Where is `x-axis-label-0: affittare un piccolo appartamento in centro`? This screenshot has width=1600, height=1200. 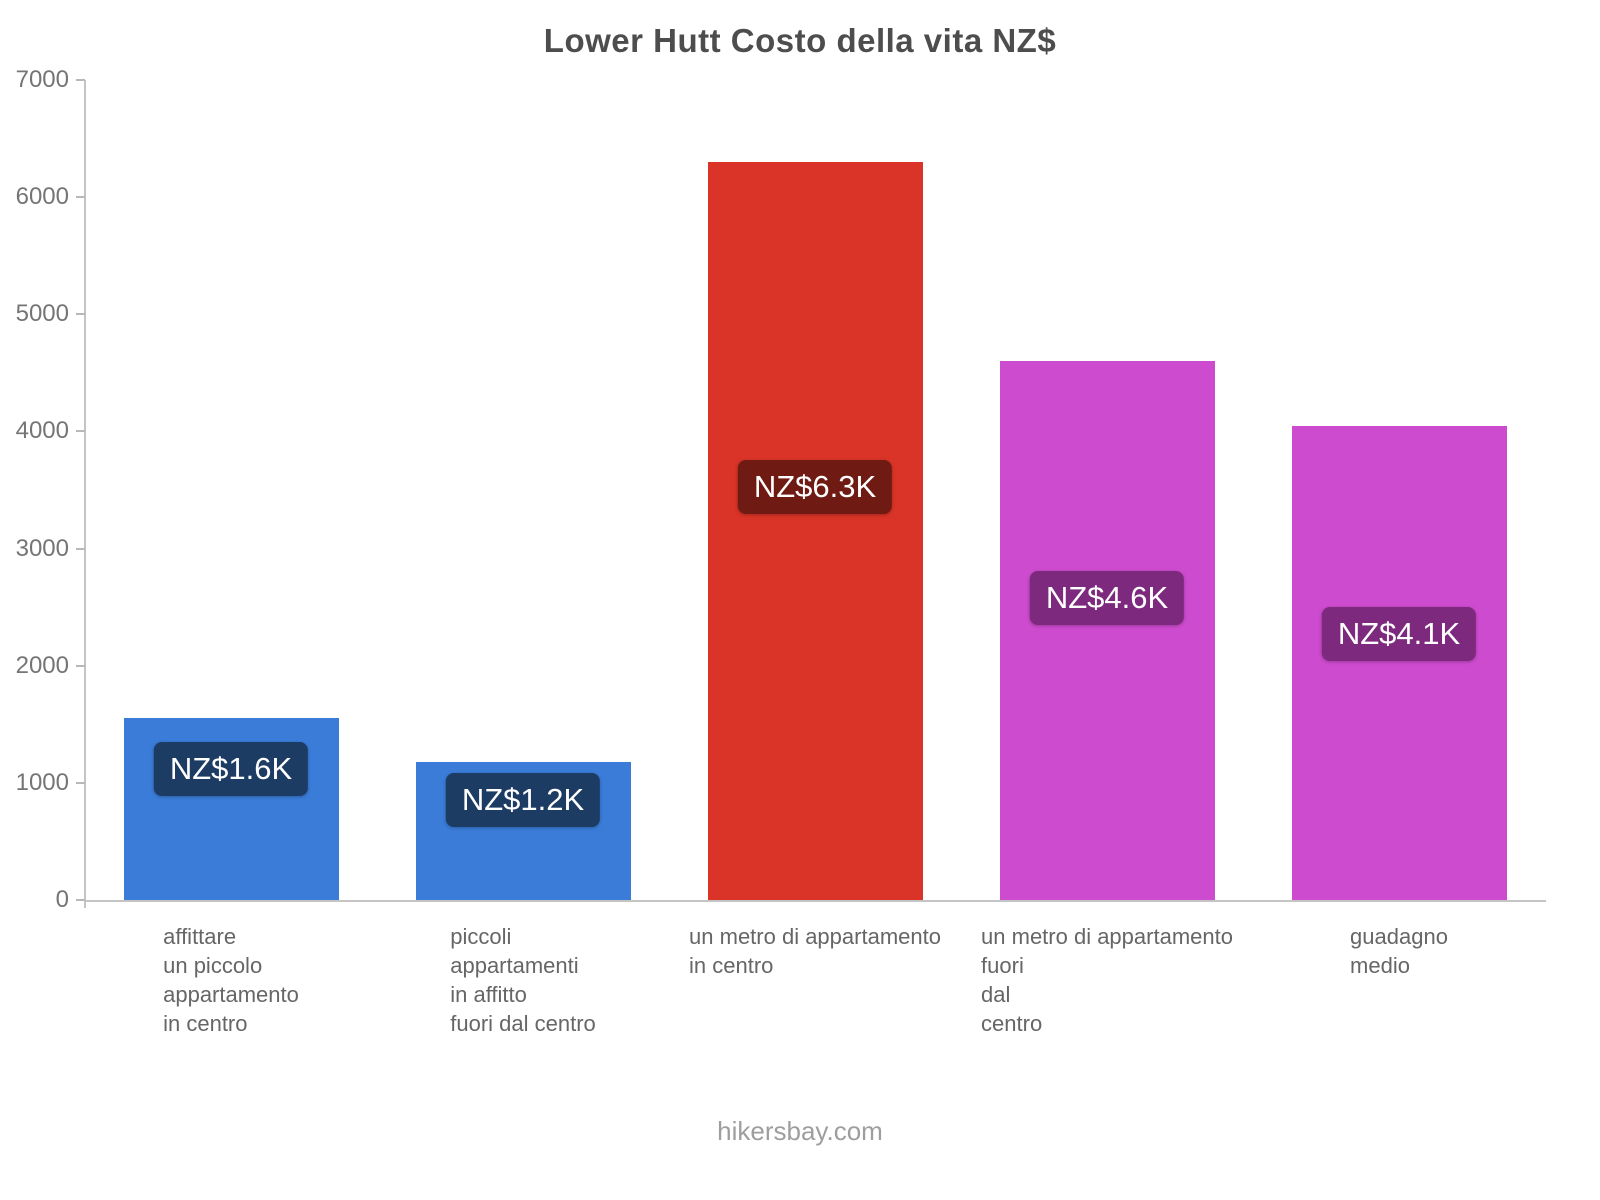 x-axis-label-0: affittare un piccolo appartamento in centro is located at coordinates (231, 980).